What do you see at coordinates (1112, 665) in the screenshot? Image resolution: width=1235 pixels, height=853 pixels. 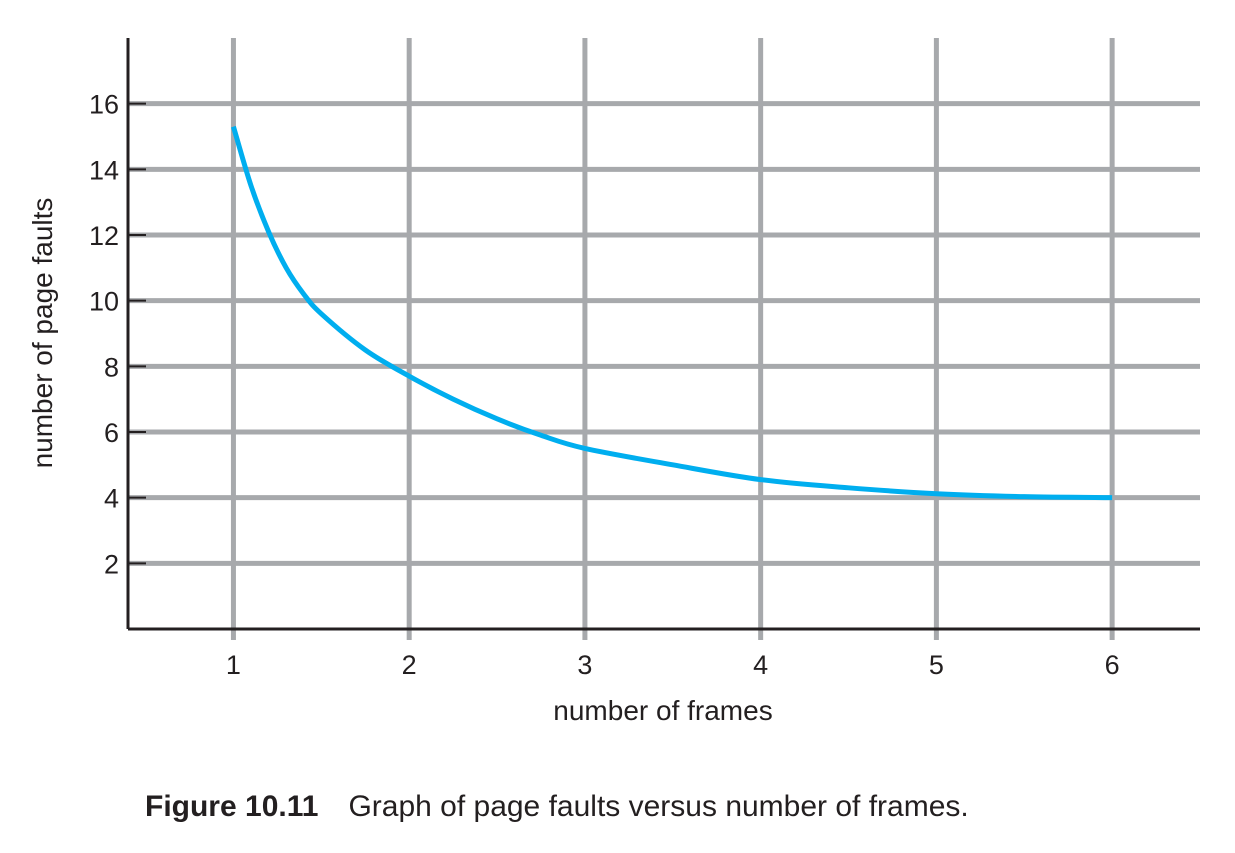 I see `x-tick-label-6: 6` at bounding box center [1112, 665].